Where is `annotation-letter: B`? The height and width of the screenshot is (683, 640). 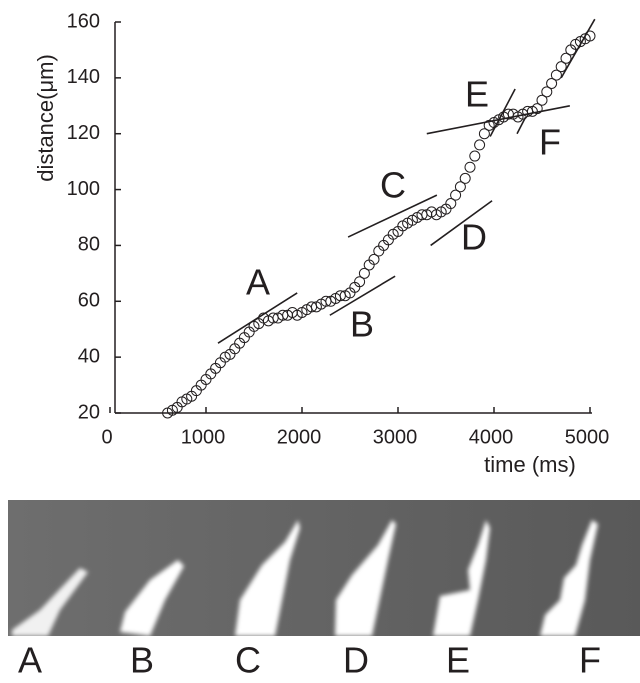 annotation-letter: B is located at coordinates (362, 324).